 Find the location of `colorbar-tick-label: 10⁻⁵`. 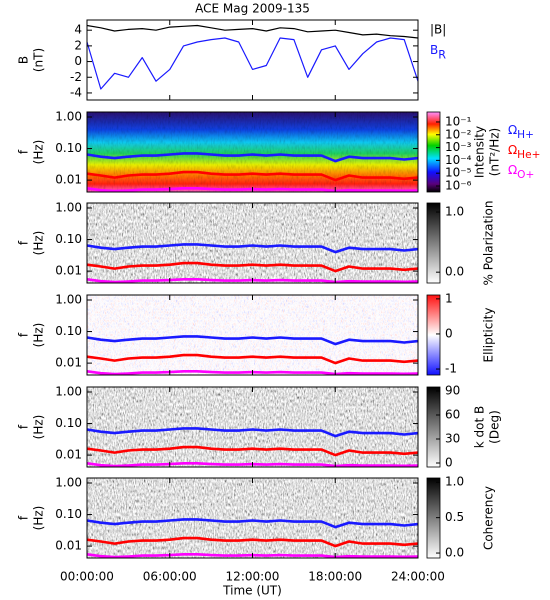

colorbar-tick-label: 10⁻⁵ is located at coordinates (458, 173).